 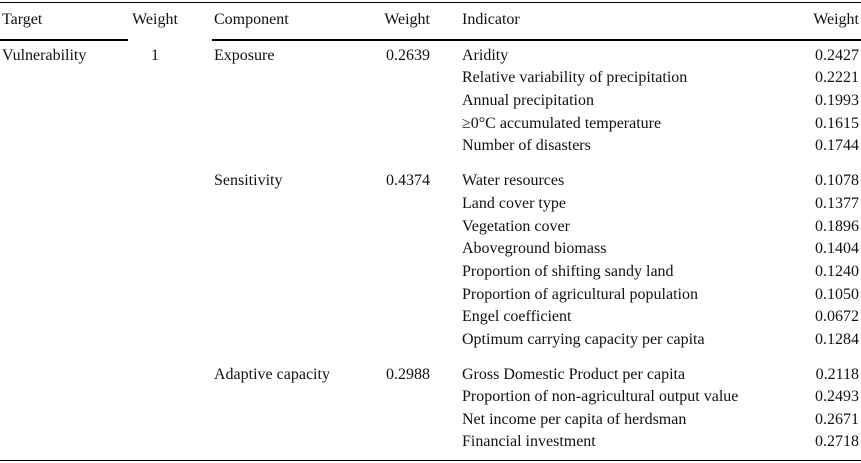 I want to click on indicator-weight: 0.1078, so click(x=837, y=180).